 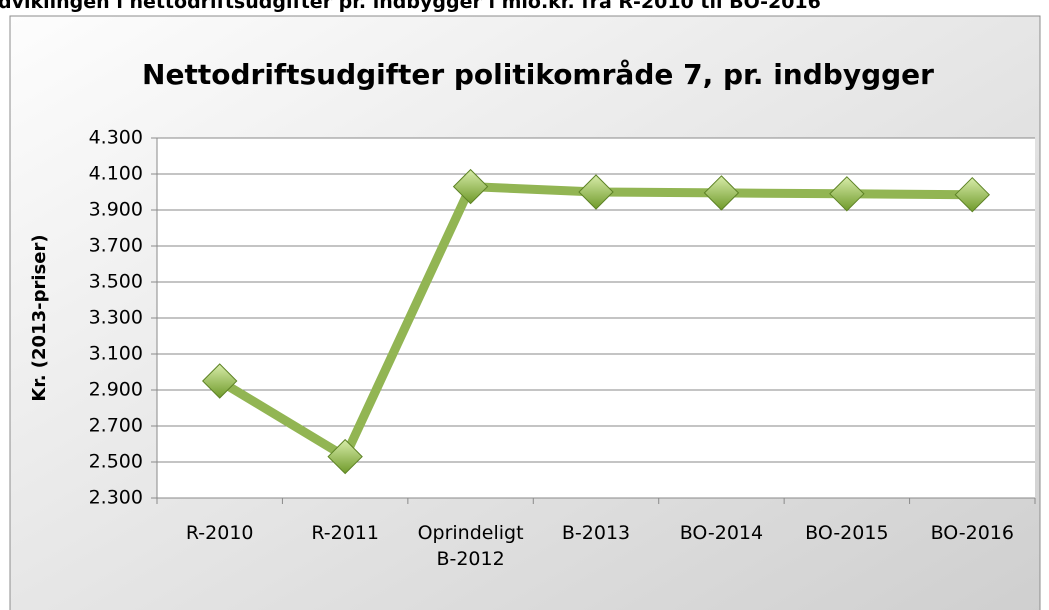 I want to click on y-tick-label: 2.900, so click(x=116, y=390).